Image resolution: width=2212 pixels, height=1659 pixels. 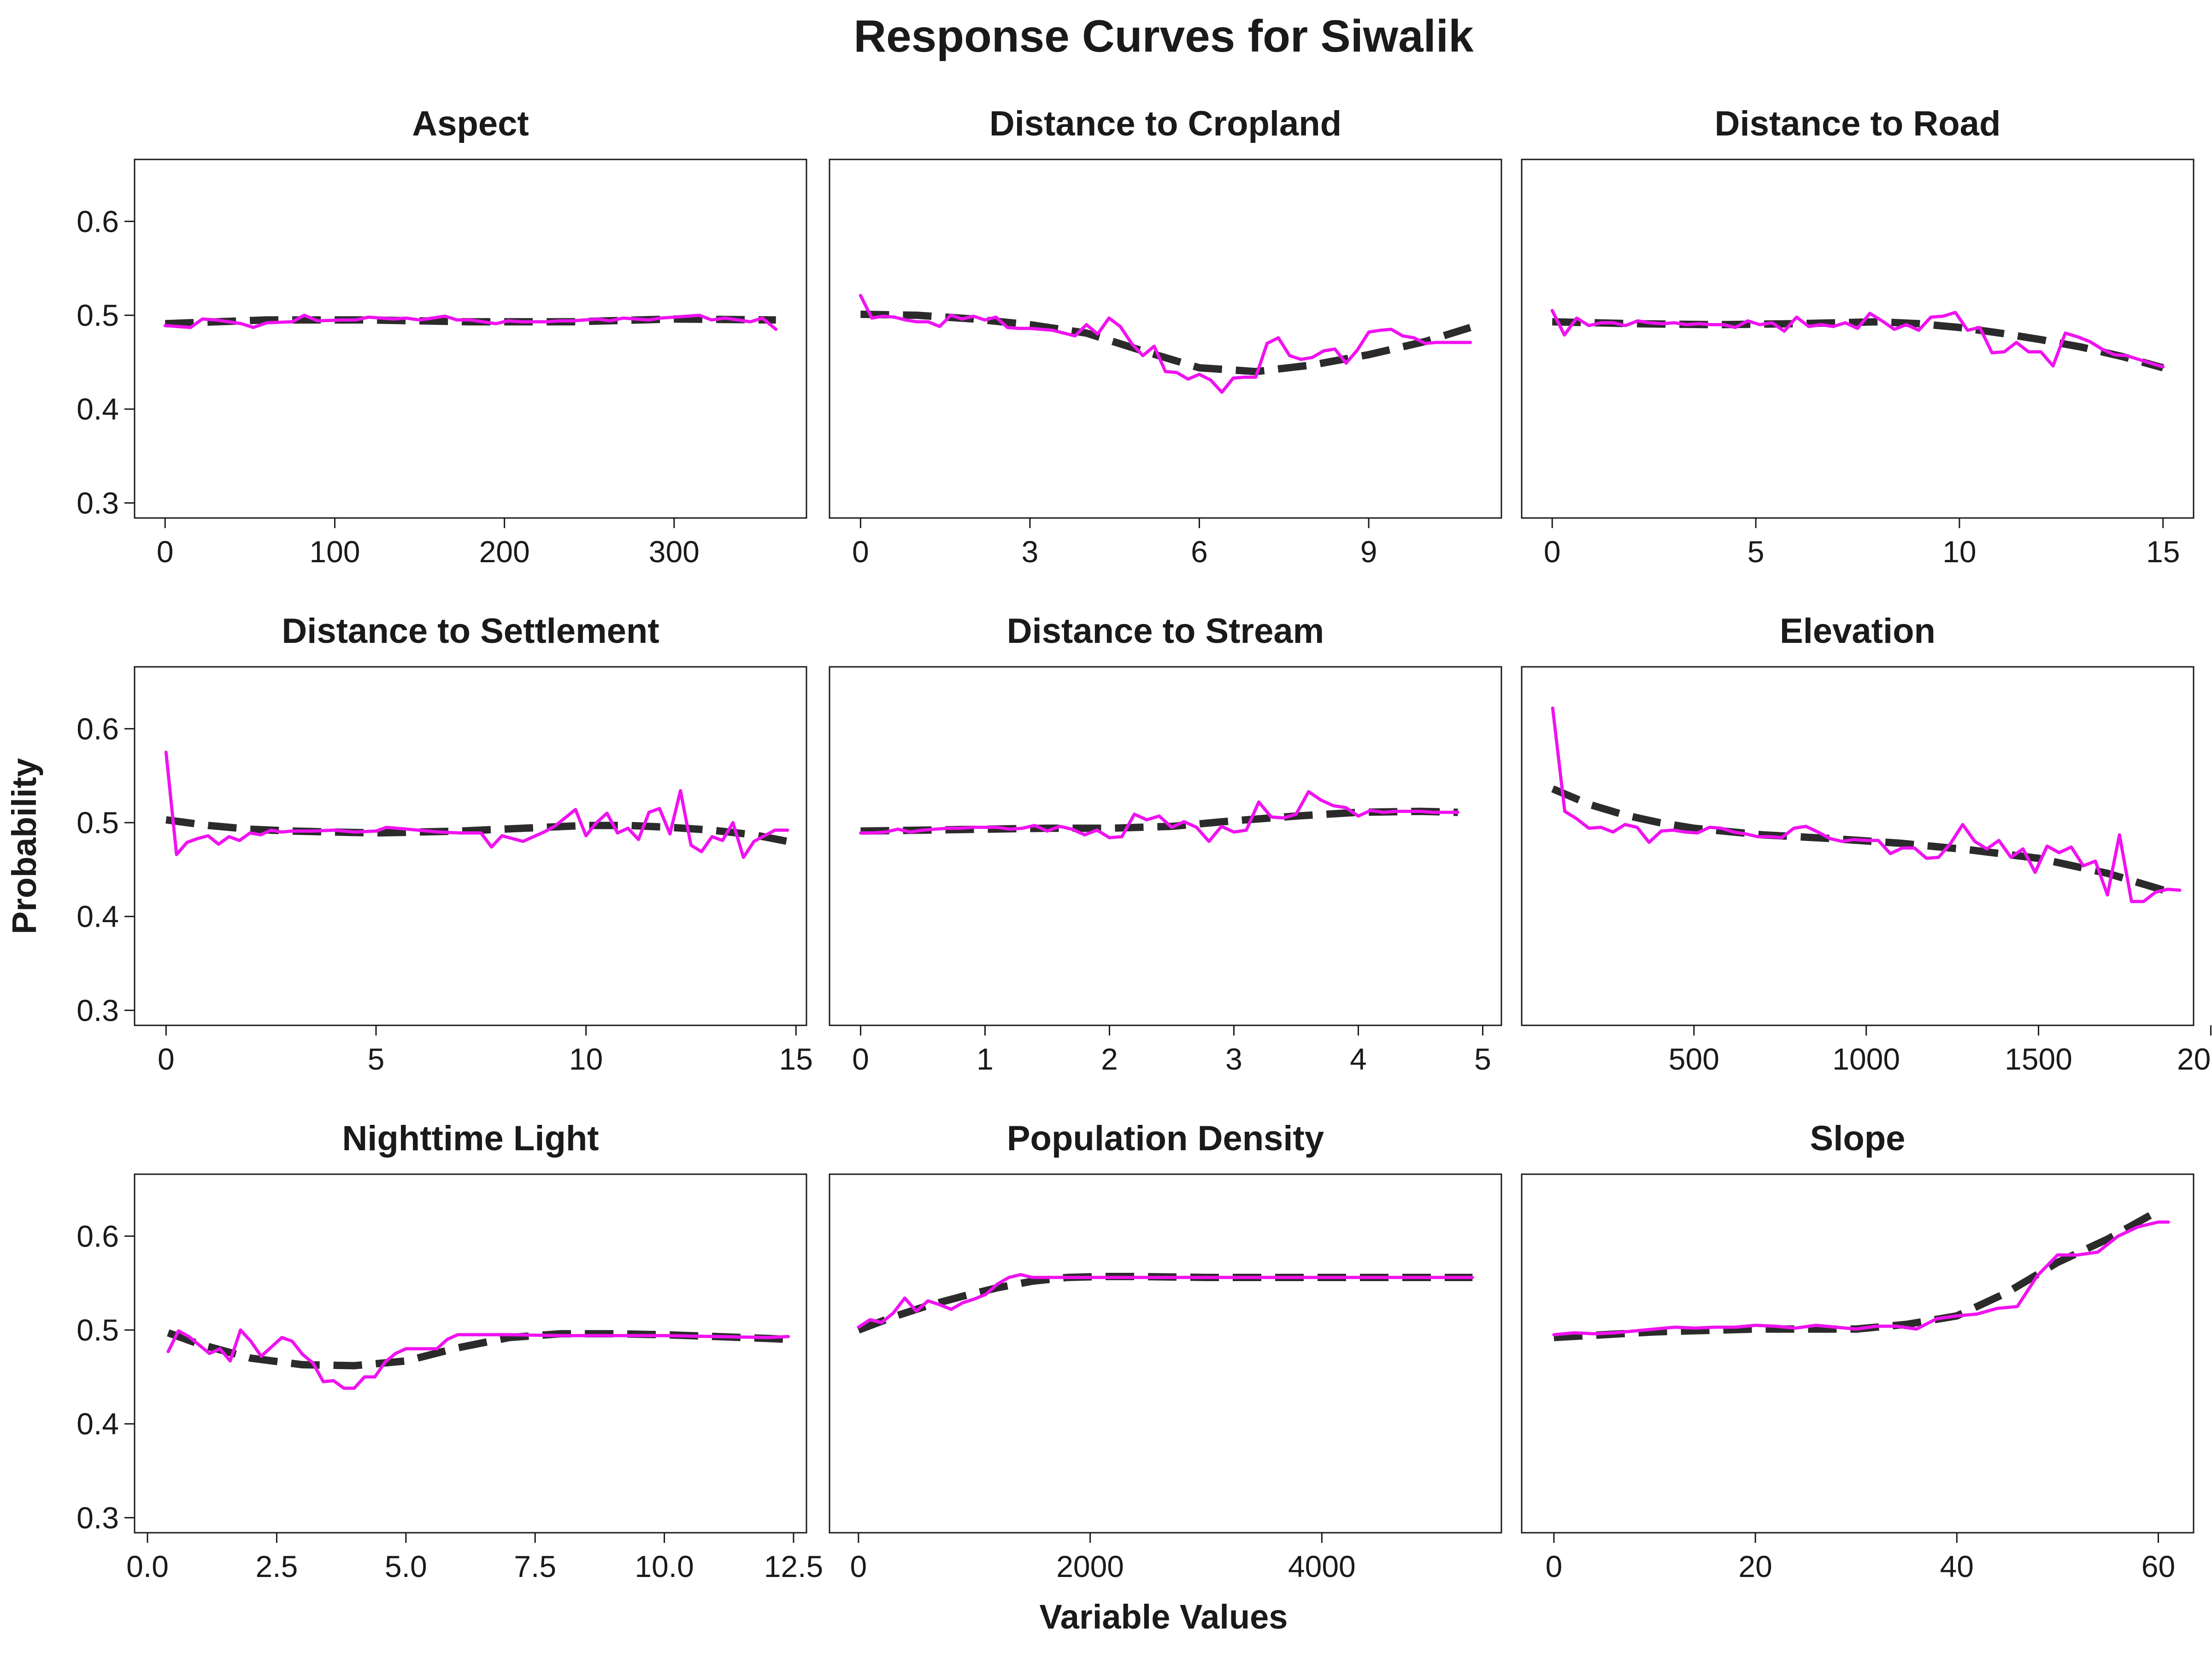 What do you see at coordinates (470, 1138) in the screenshot?
I see `panel-title-nighttime-light: Nighttime Light` at bounding box center [470, 1138].